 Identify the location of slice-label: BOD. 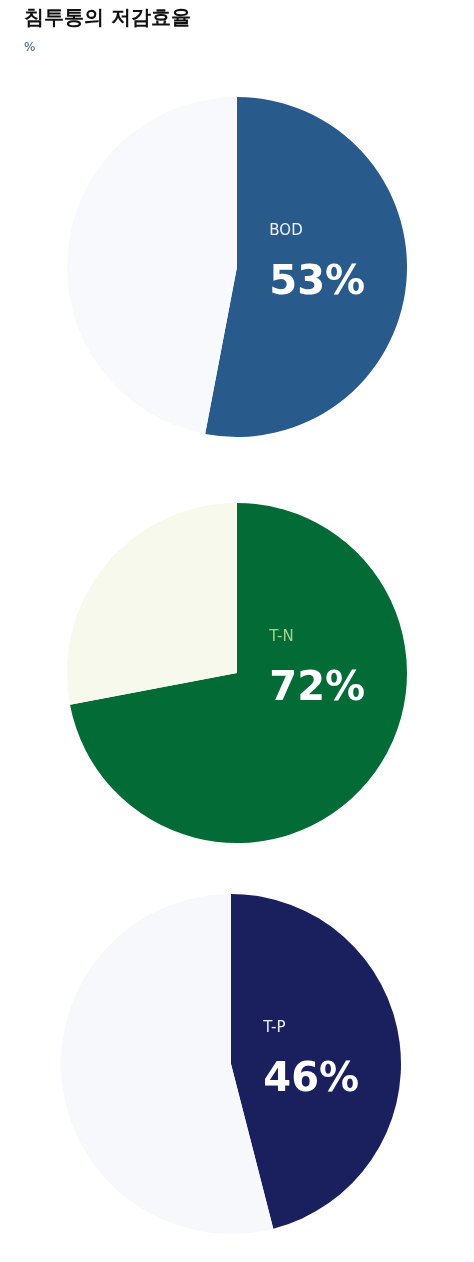
(286, 230).